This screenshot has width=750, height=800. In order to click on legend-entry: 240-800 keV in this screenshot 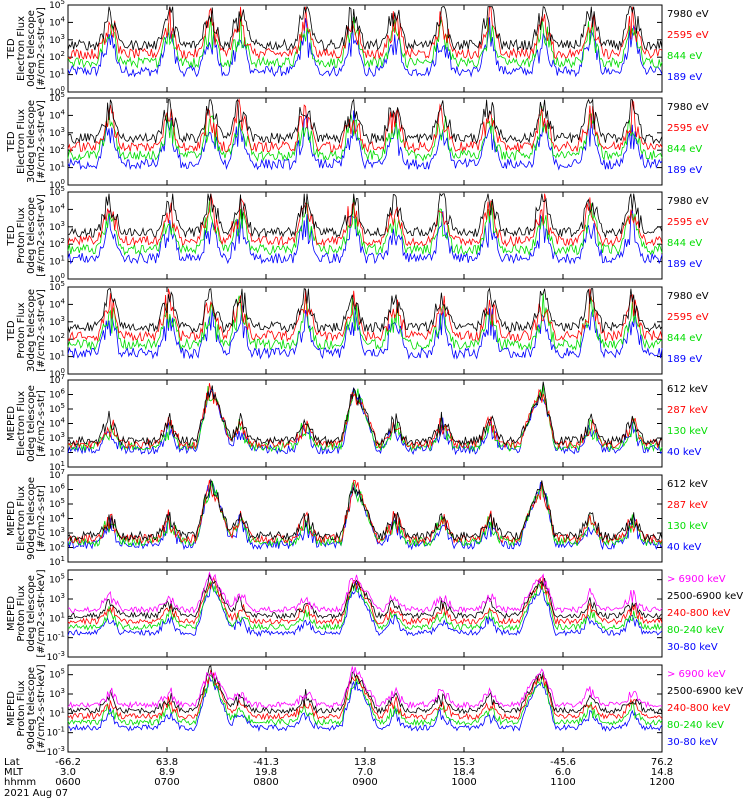, I will do `click(699, 708)`.